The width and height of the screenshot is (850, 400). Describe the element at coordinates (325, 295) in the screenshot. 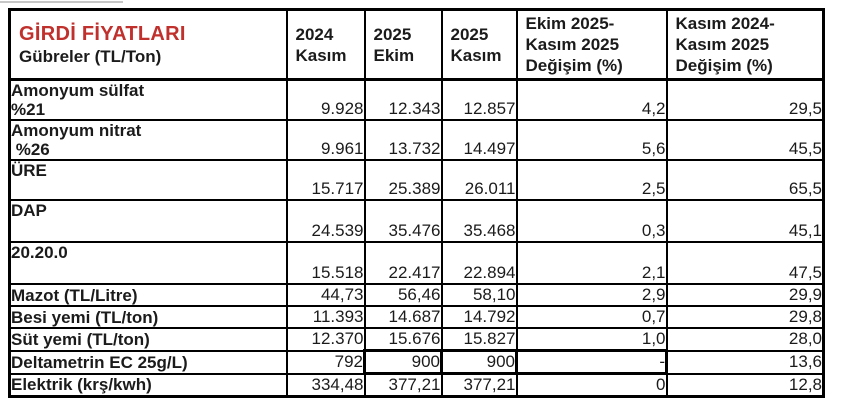

I see `cell-2024-kasim: 44,73` at that location.